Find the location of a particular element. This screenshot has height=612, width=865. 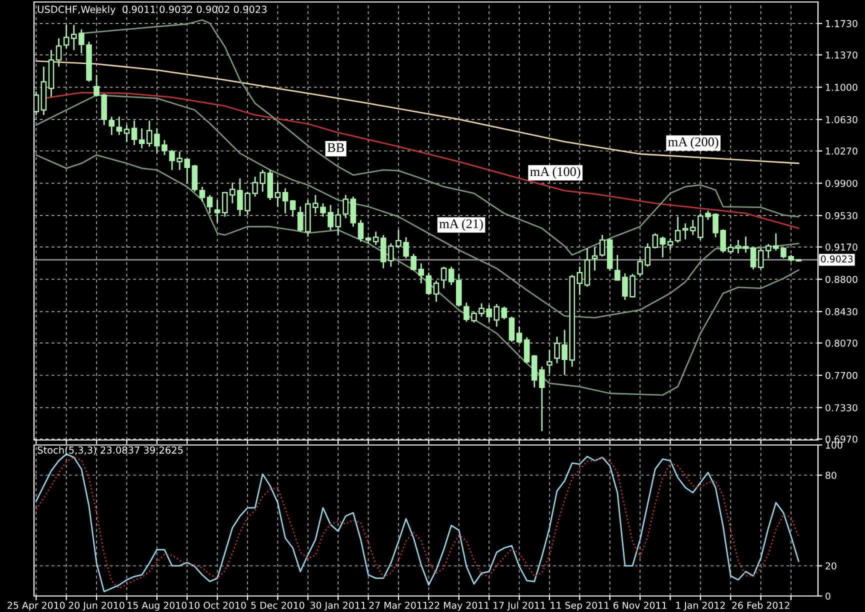

y-tick-label: 80 is located at coordinates (831, 475).